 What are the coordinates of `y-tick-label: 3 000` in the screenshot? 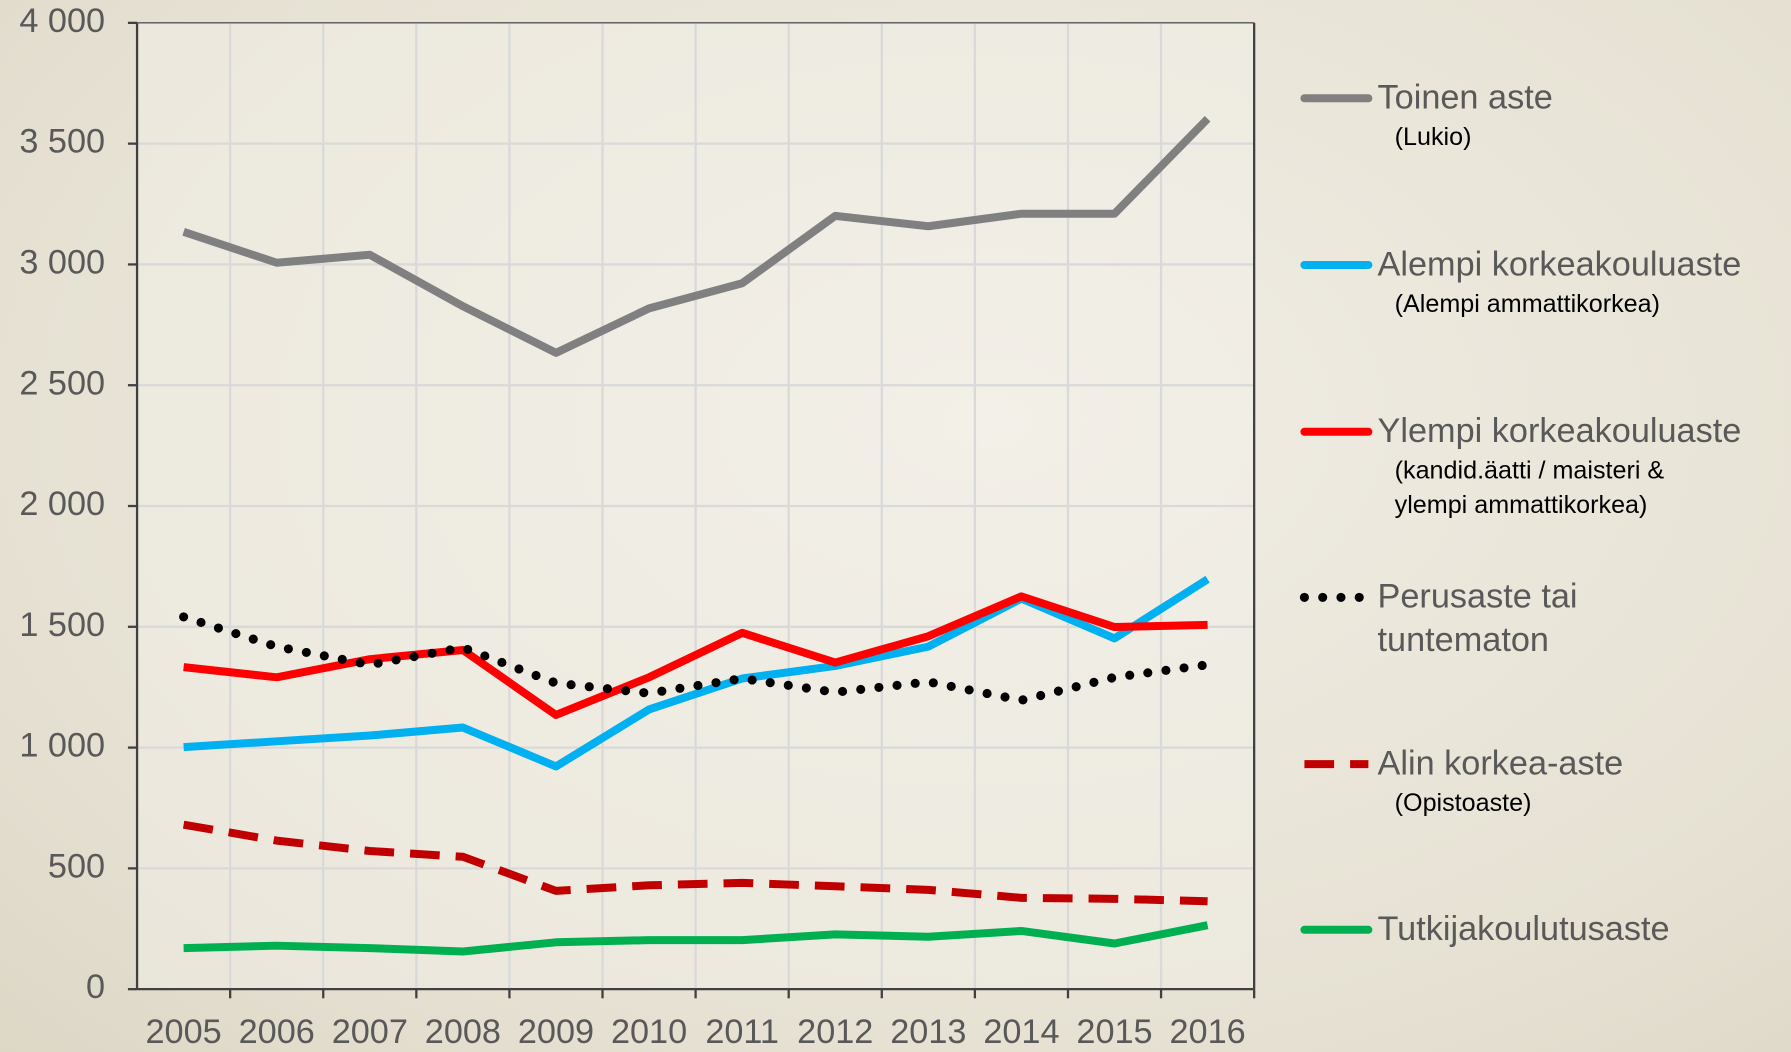 It's located at (62, 262).